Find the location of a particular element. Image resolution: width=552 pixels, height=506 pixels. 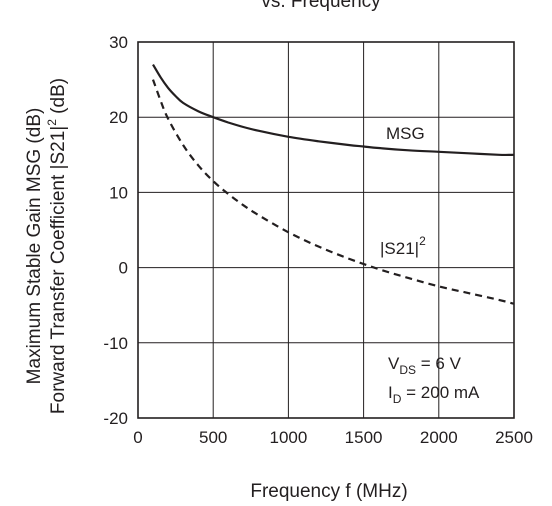

x-tick-label: 500 is located at coordinates (213, 437).